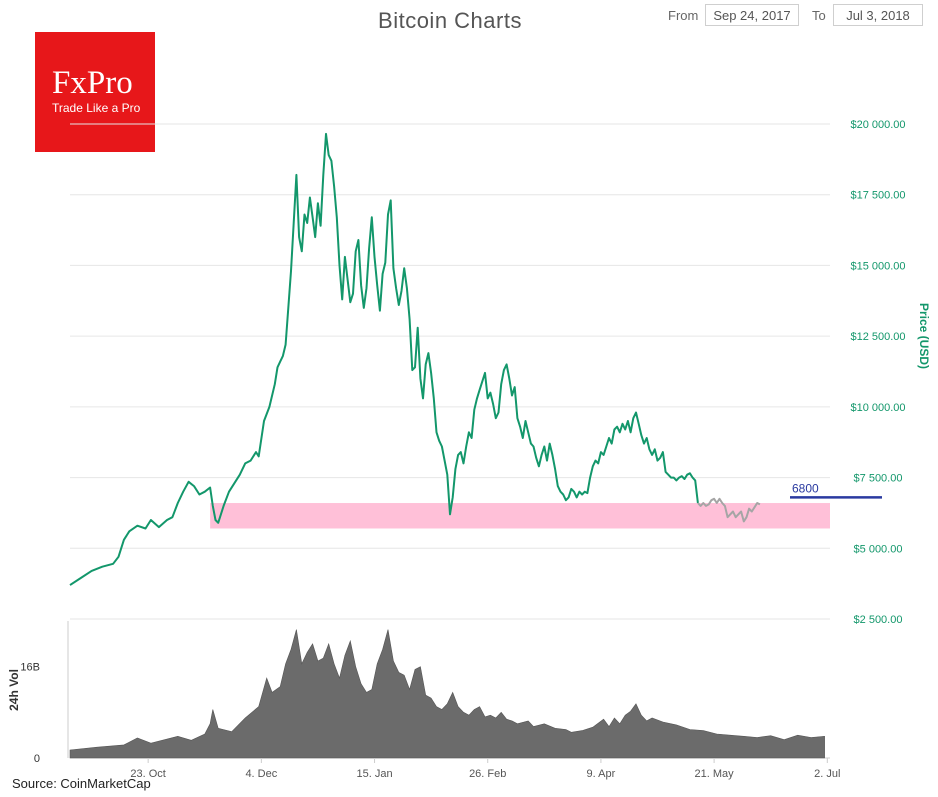  What do you see at coordinates (147, 774) in the screenshot?
I see `x-tick-label: 23. Oct` at bounding box center [147, 774].